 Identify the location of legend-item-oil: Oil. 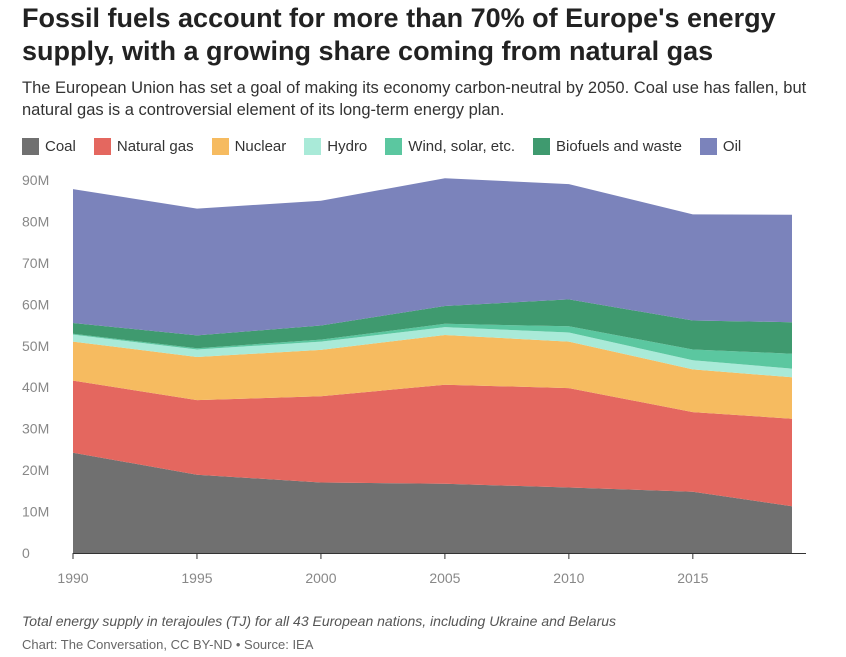
(720, 146).